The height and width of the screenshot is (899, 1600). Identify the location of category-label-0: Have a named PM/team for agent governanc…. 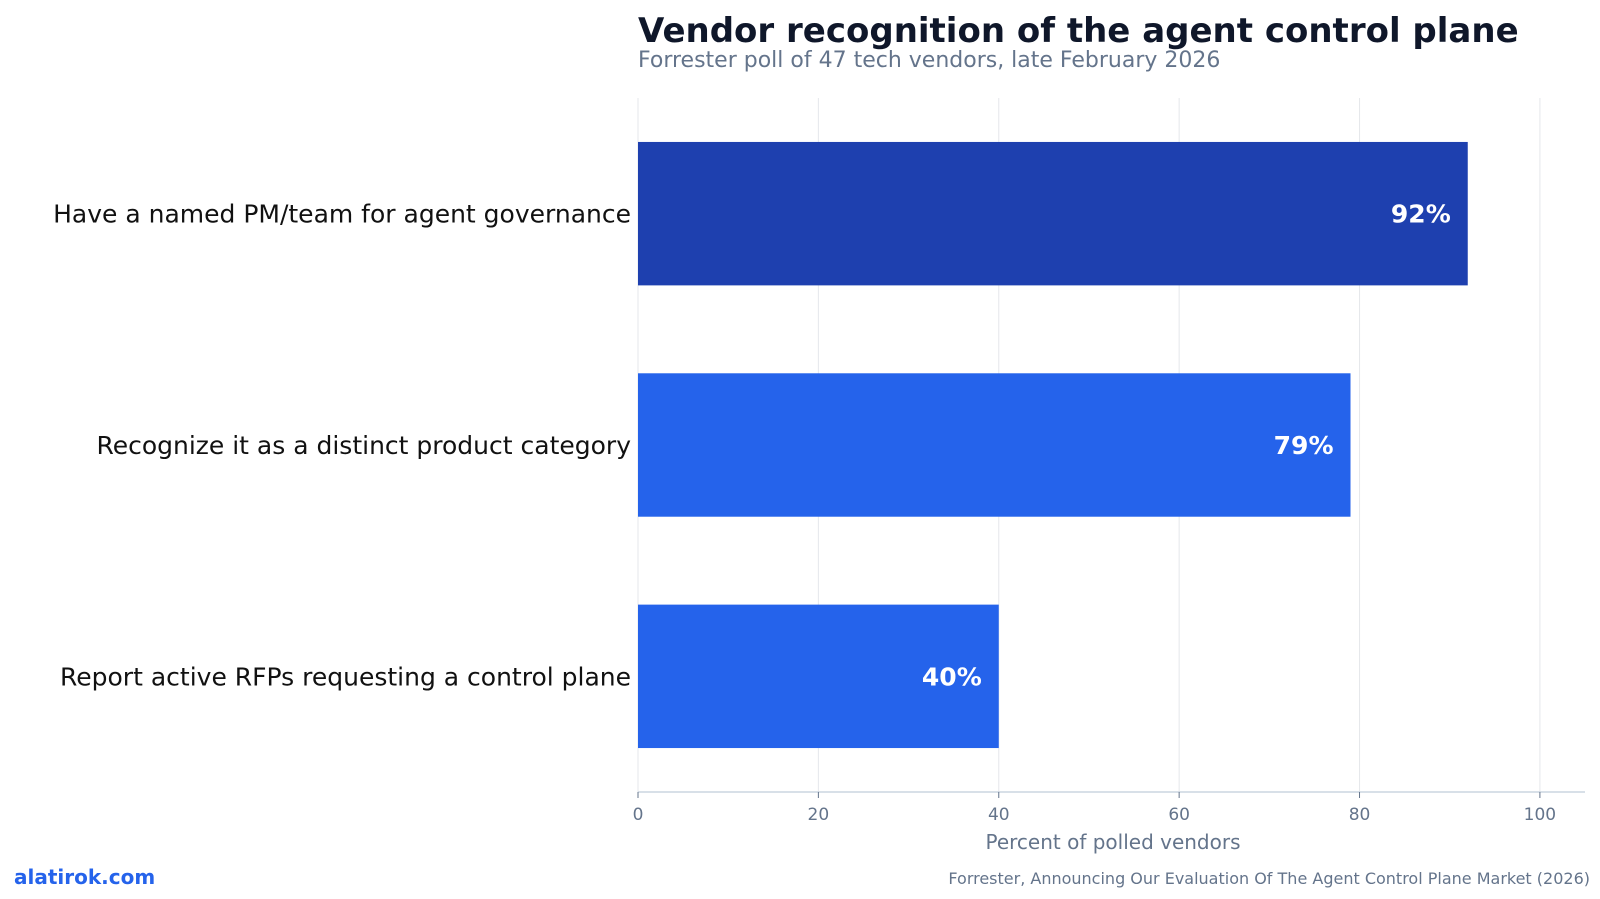
(342, 214).